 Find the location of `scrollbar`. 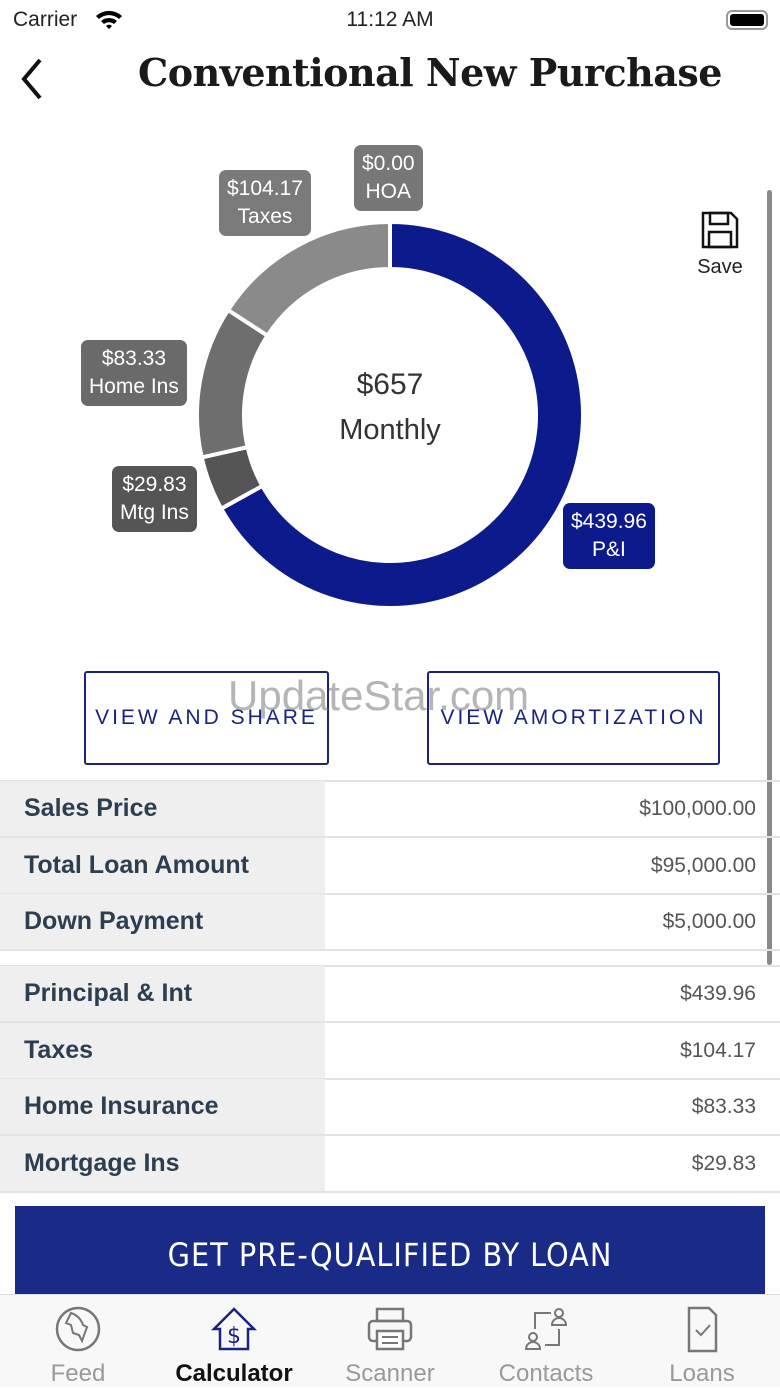

scrollbar is located at coordinates (769, 577).